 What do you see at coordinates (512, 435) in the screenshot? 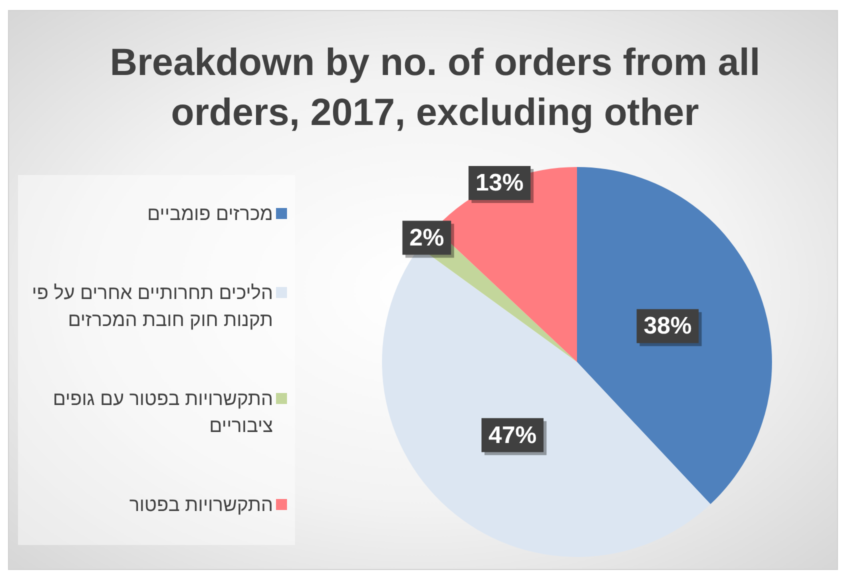
I see `data-label: 47%` at bounding box center [512, 435].